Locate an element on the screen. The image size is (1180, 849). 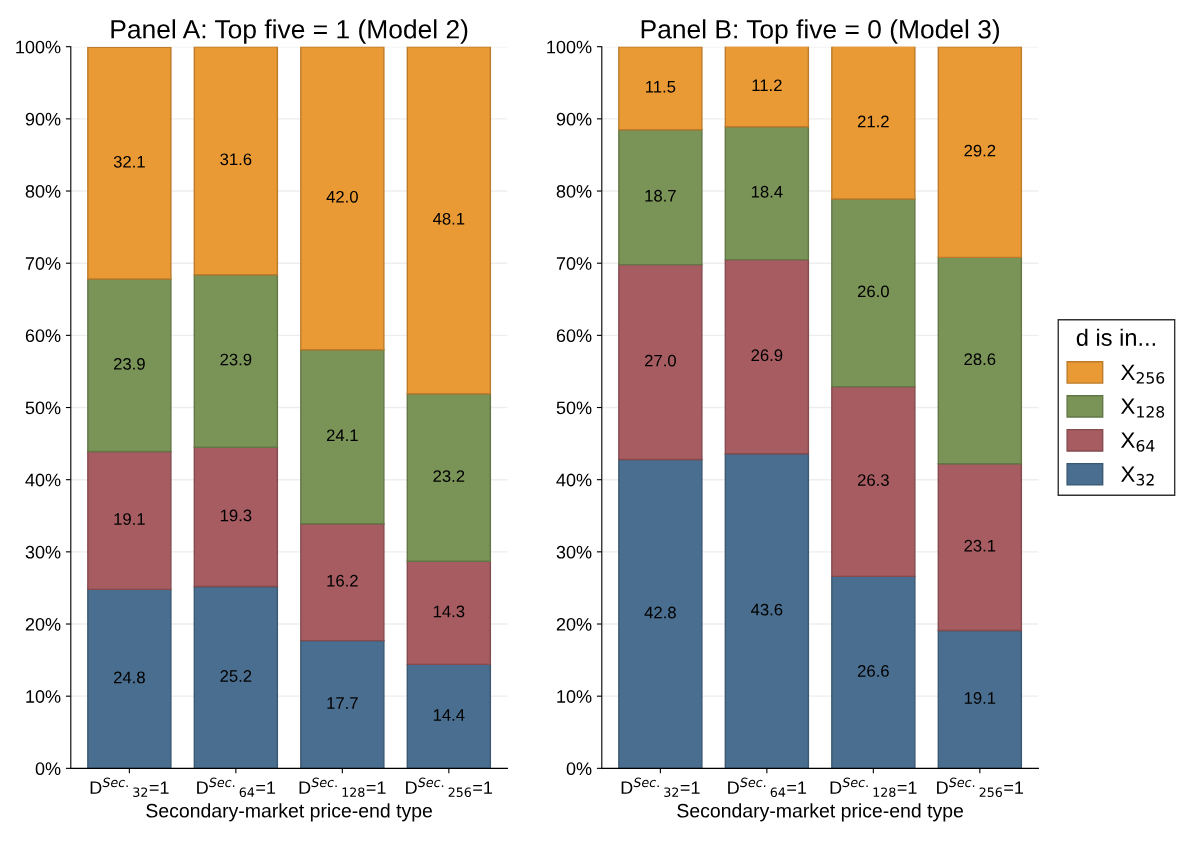
data-label: 24.1 is located at coordinates (342, 435).